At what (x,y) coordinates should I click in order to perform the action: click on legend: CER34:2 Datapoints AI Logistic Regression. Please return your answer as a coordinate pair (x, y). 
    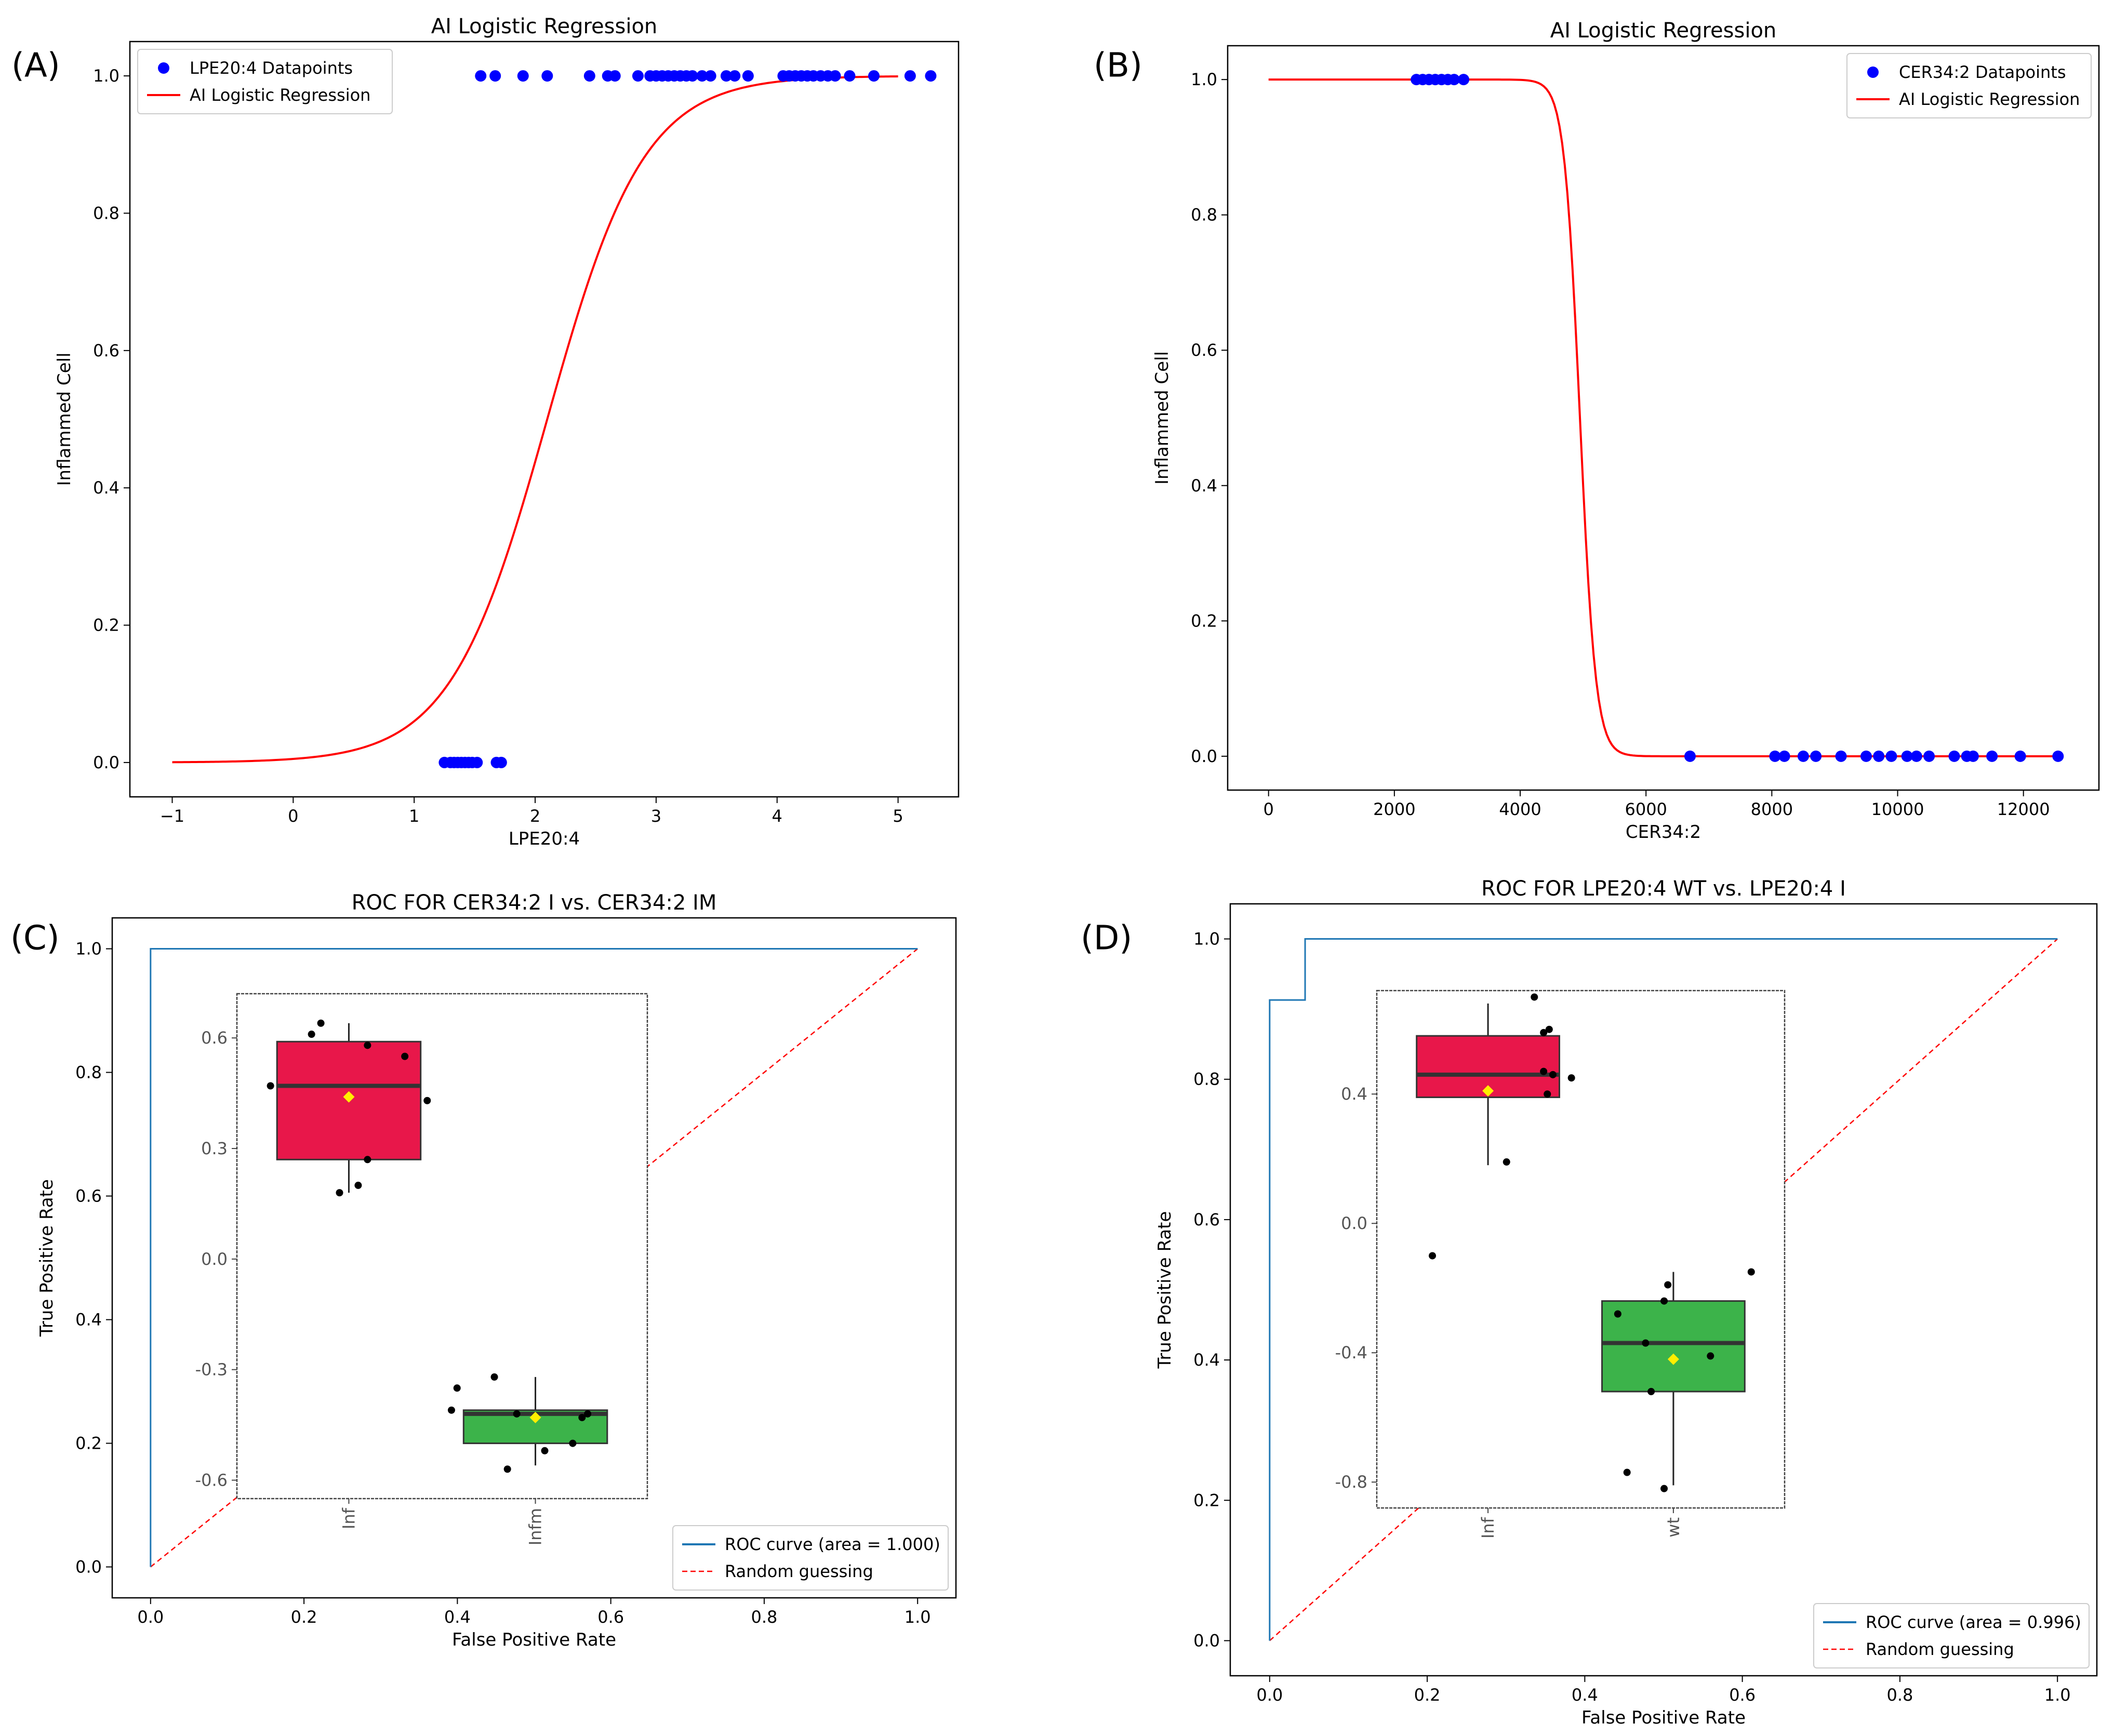
    Looking at the image, I should click on (1969, 85).